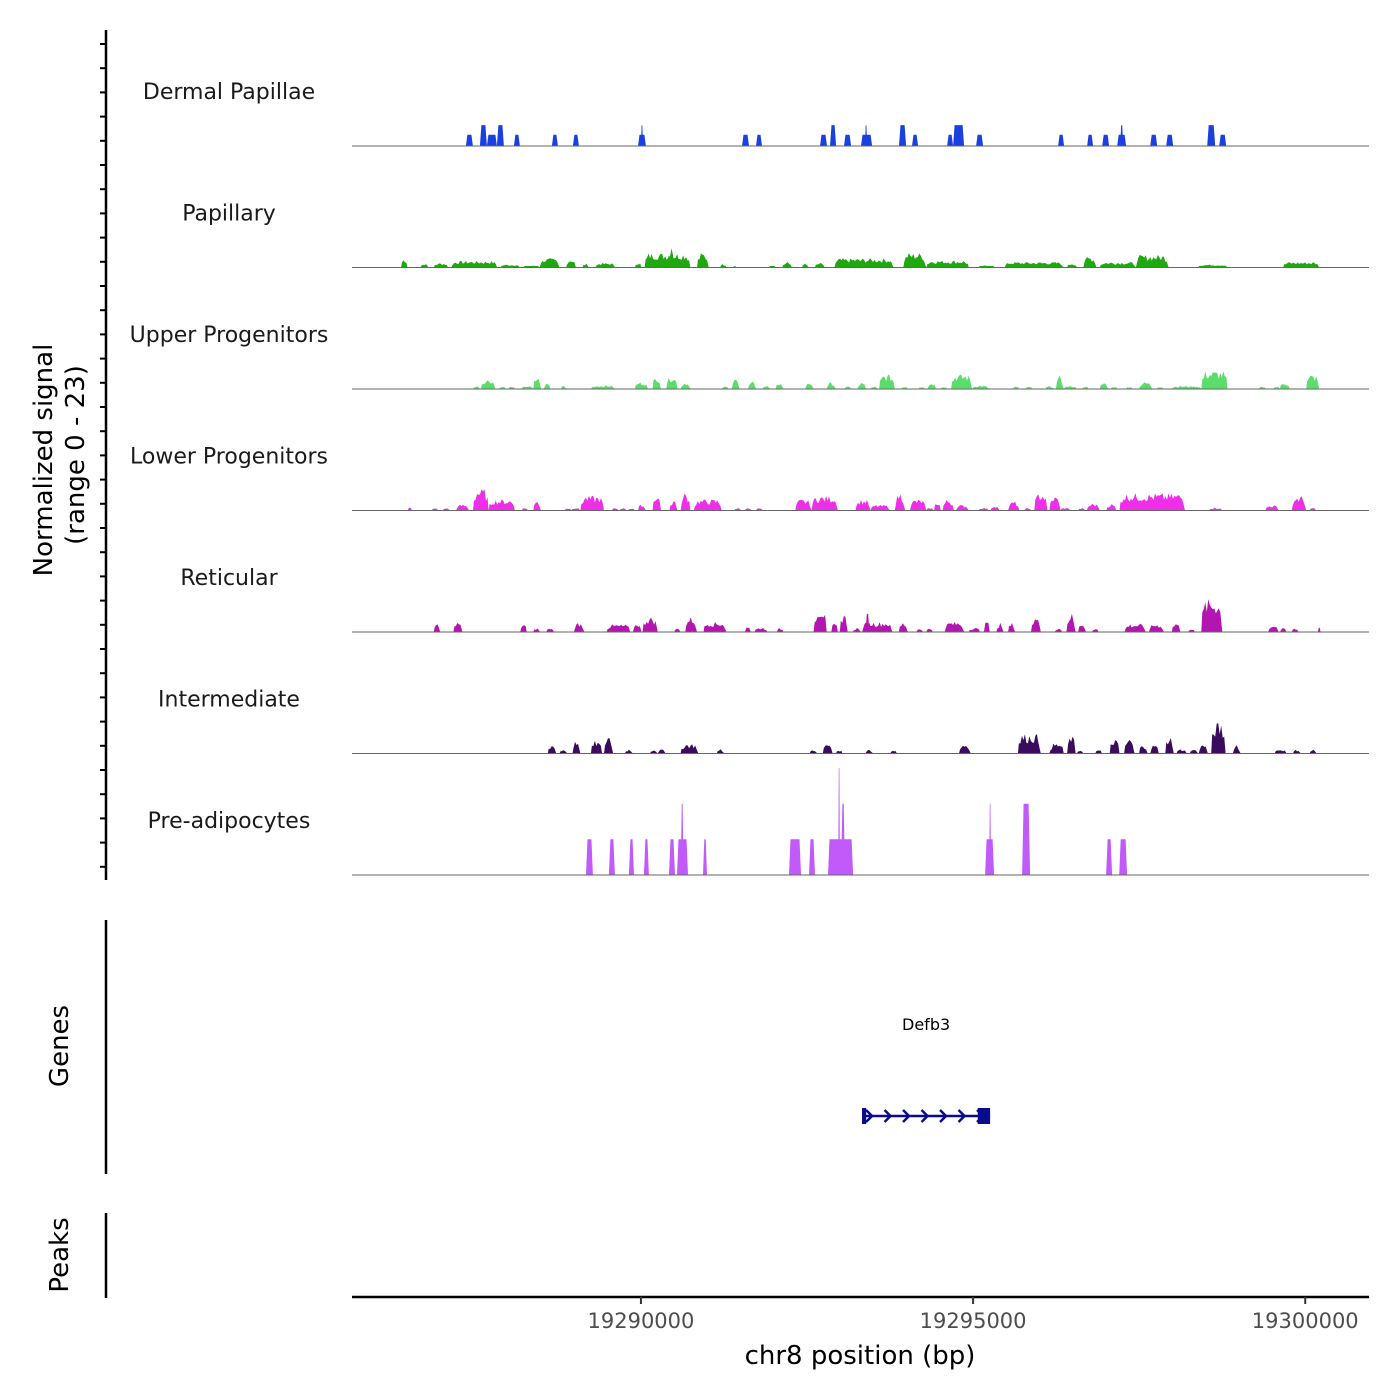 This screenshot has height=1400, width=1400. What do you see at coordinates (749, 478) in the screenshot?
I see `track-lower-progenitors: Lower Progenitors` at bounding box center [749, 478].